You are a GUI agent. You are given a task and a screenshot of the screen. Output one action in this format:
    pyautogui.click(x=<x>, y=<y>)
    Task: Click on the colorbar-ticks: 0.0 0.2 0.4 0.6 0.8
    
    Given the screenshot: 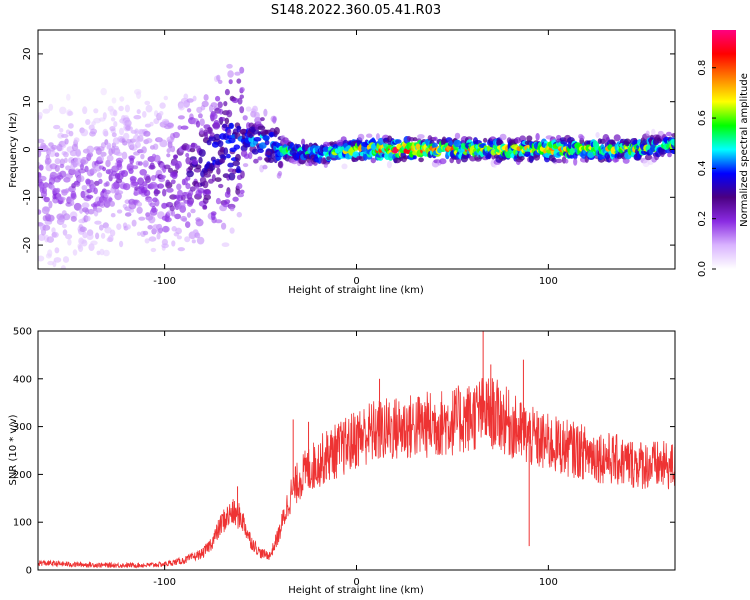 What is the action you would take?
    pyautogui.click(x=706, y=168)
    